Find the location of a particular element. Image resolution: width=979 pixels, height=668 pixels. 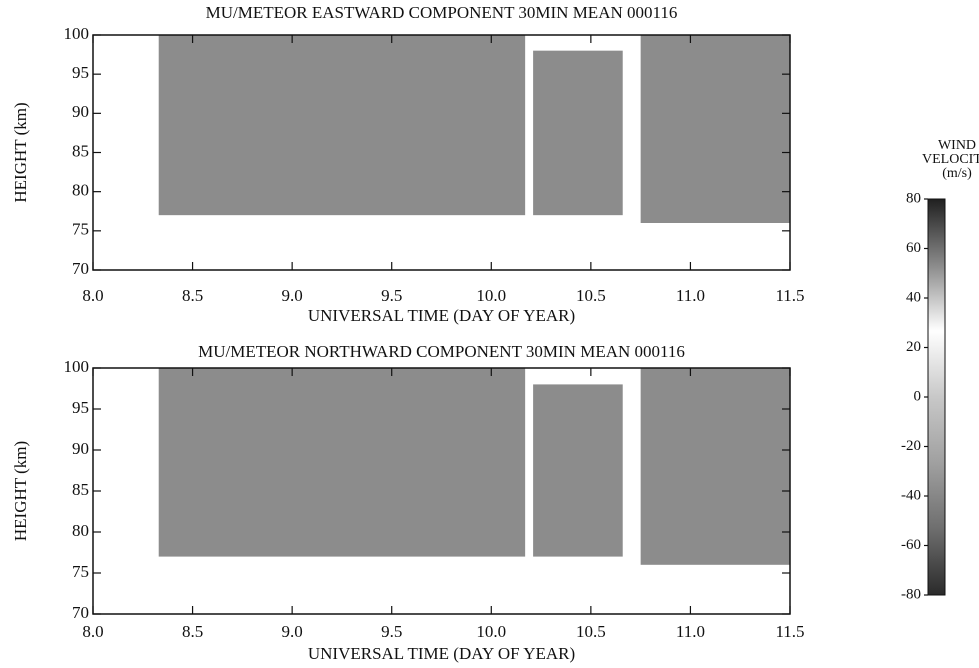

colorbar-title: VELOCITY is located at coordinates (950, 159).